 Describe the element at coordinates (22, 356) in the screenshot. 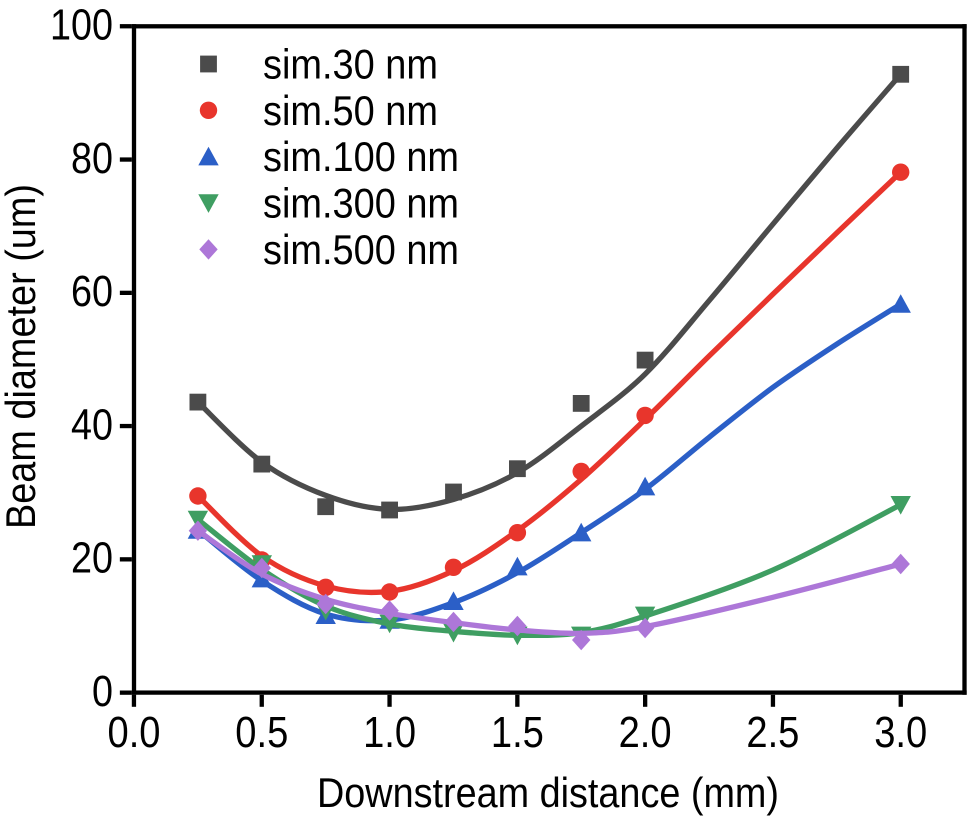

I see `svg-text: Beam diameter (um)` at that location.